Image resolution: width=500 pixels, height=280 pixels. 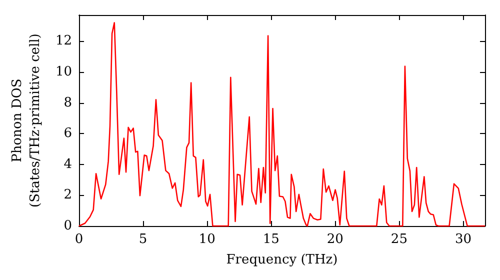 I want to click on y-tick-label: 12, so click(x=63, y=41).